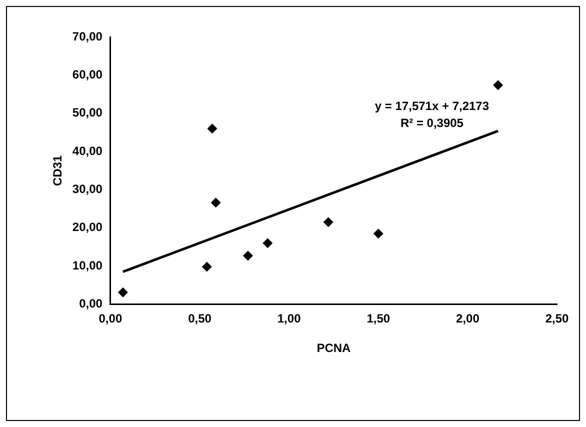 The image size is (586, 427). Describe the element at coordinates (87, 74) in the screenshot. I see `y-tick-label: 60,00` at that location.